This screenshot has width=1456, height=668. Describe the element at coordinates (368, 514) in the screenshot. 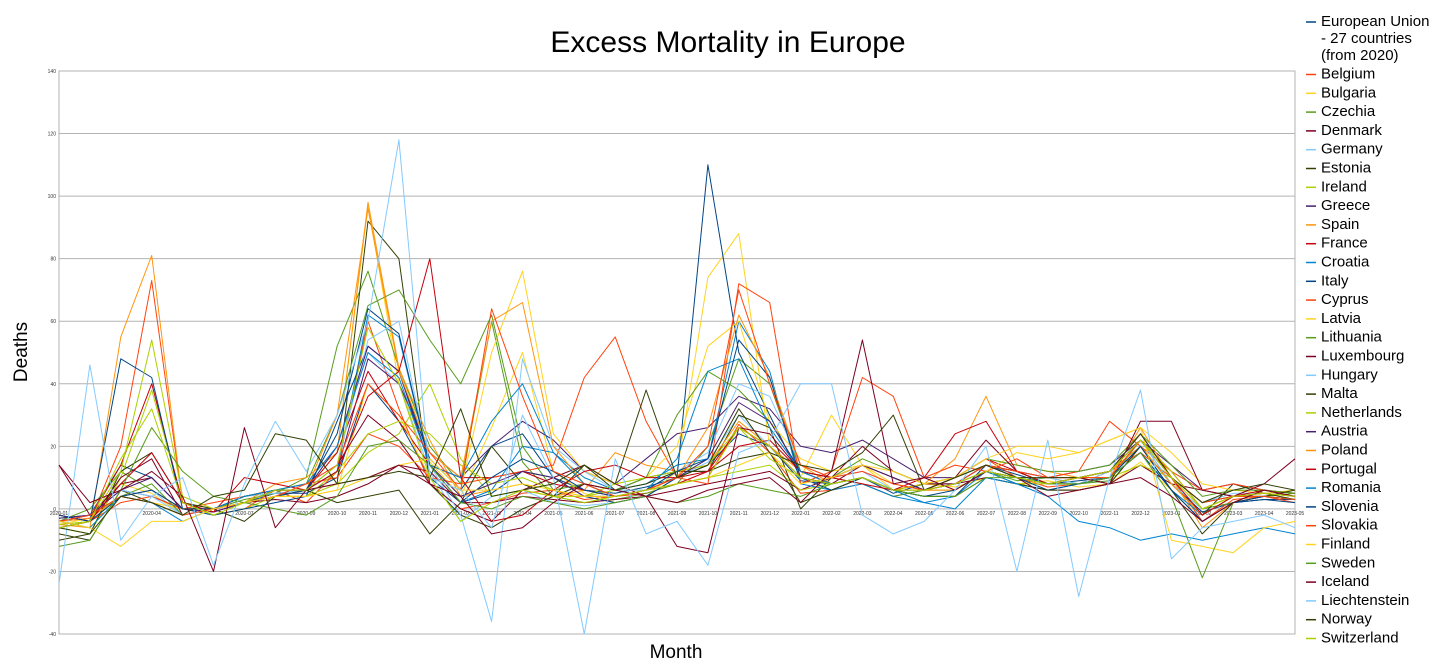

I see `x-tick-label: 2020-11` at that location.